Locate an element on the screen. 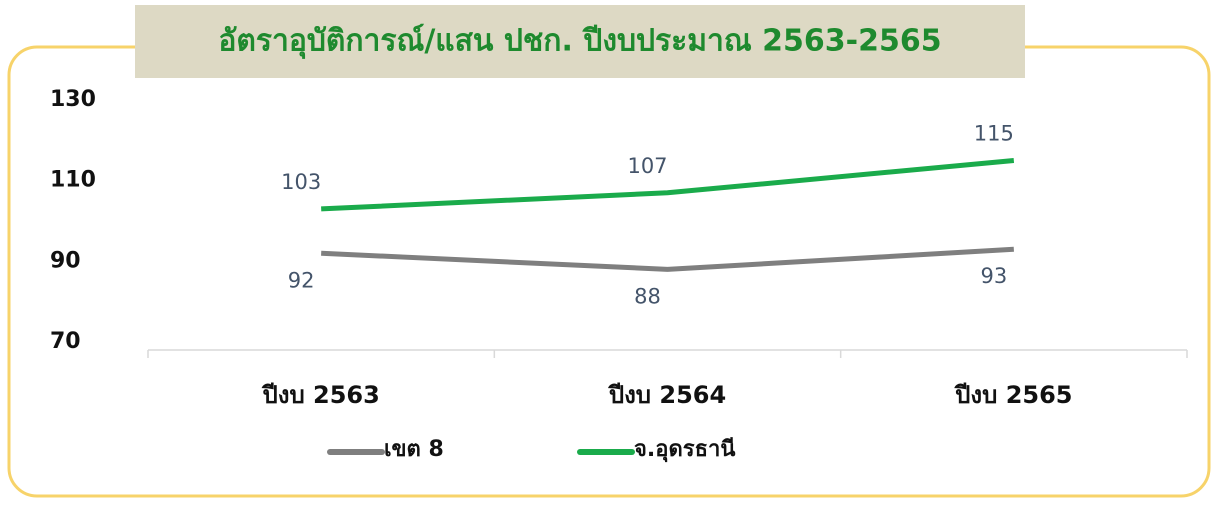 This screenshot has width=1216, height=506. data-label: 93 is located at coordinates (993, 276).